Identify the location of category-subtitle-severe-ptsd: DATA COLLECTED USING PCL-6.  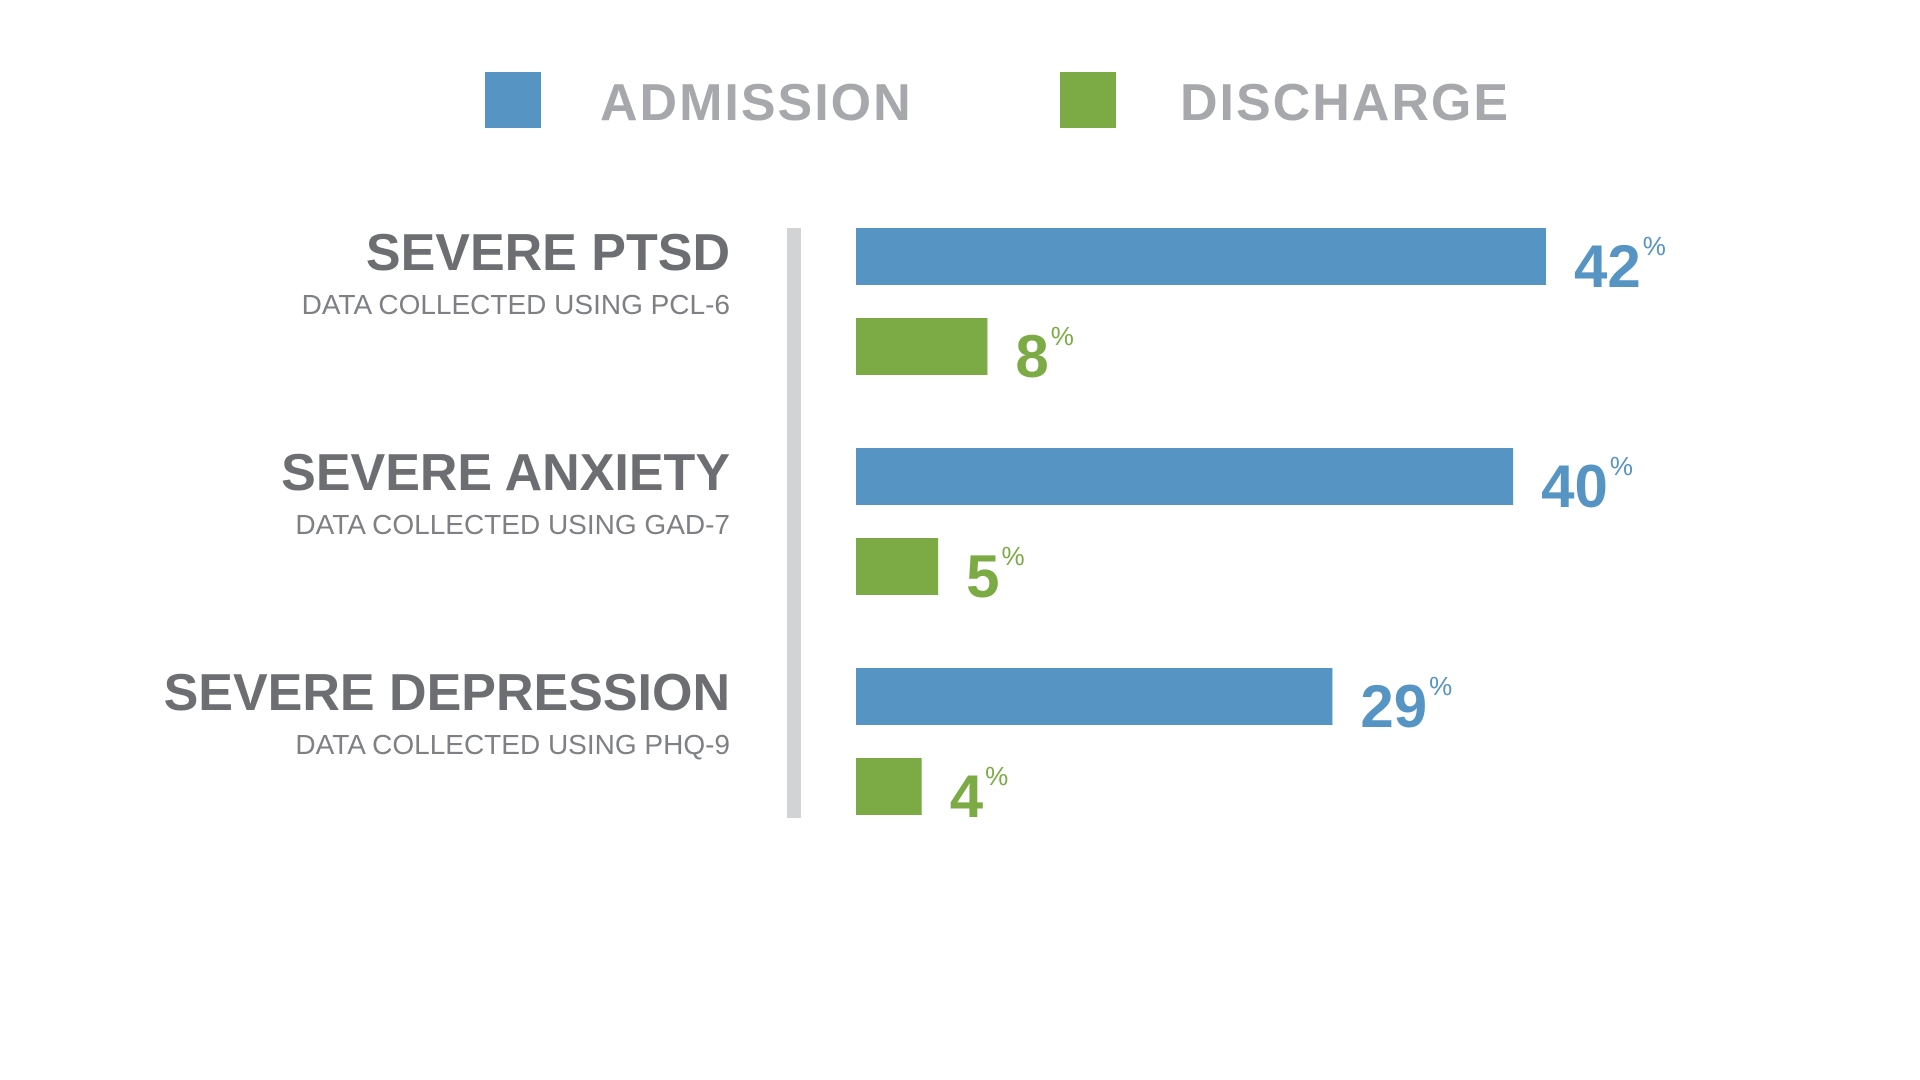
(516, 304).